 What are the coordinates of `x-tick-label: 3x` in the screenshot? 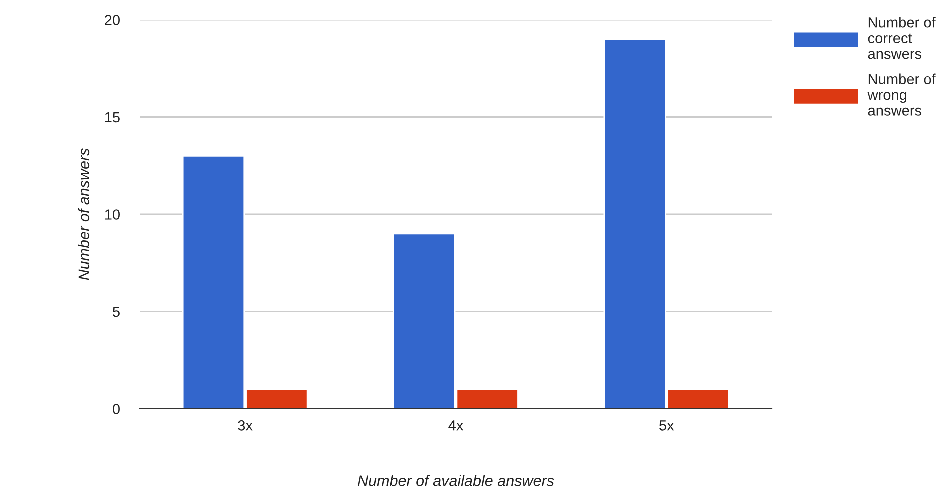 It's located at (245, 425).